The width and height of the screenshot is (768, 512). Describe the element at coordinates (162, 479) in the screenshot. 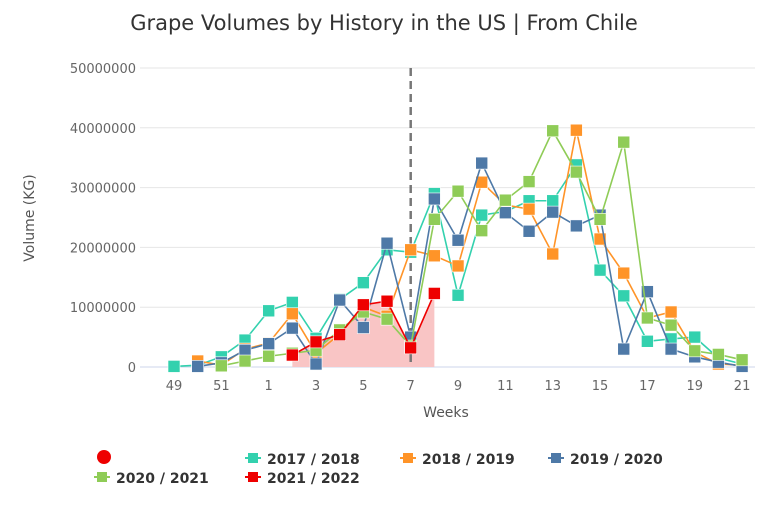

I see `legend-label: 2020 / 2021` at that location.